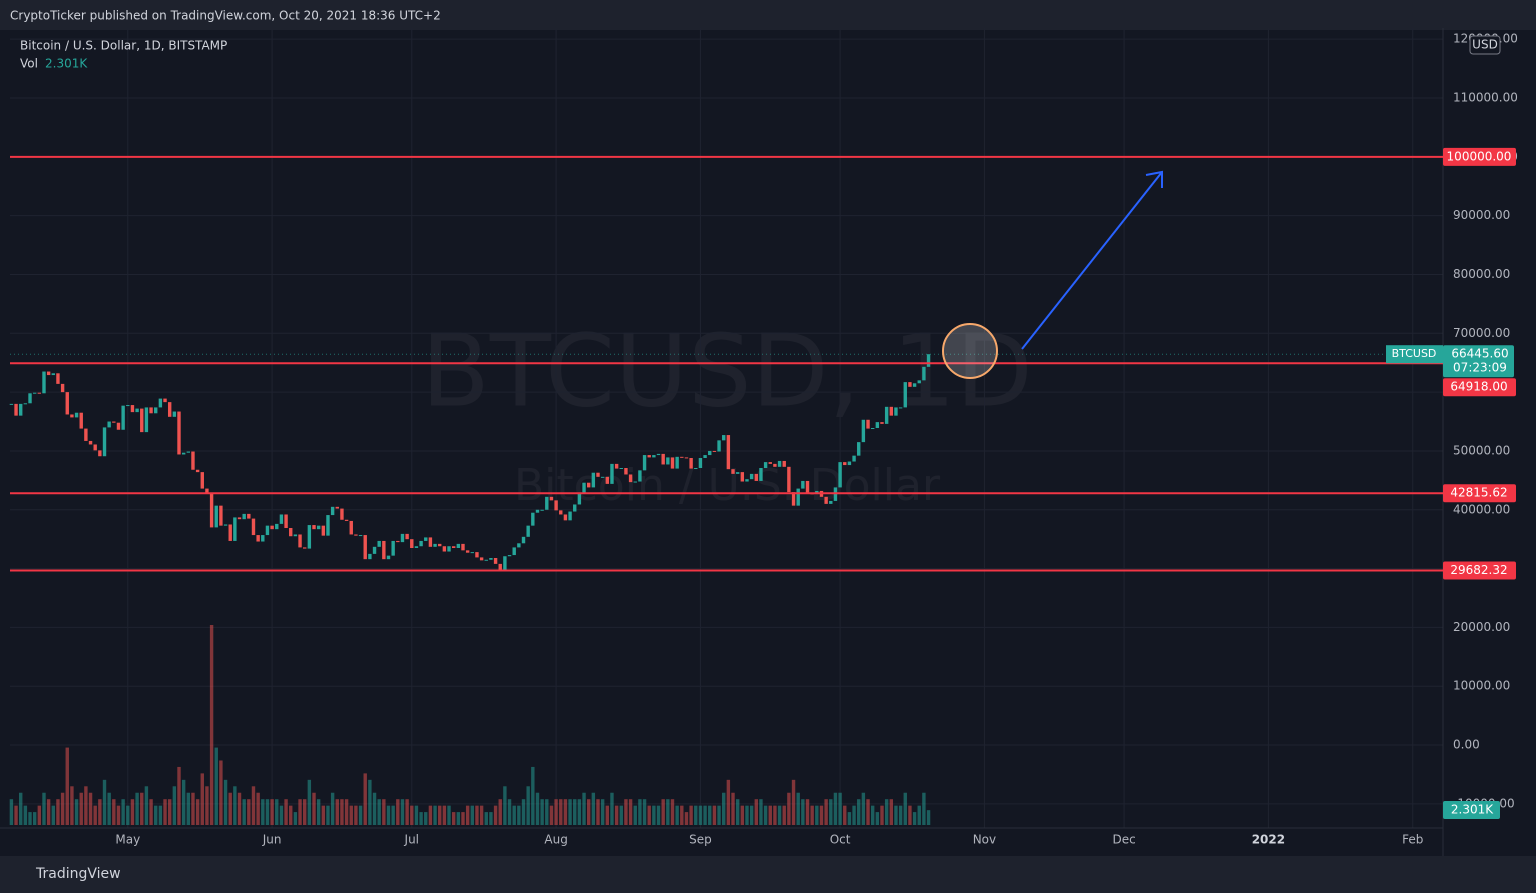 The width and height of the screenshot is (1536, 893). I want to click on brand: TradingView, so click(78, 874).